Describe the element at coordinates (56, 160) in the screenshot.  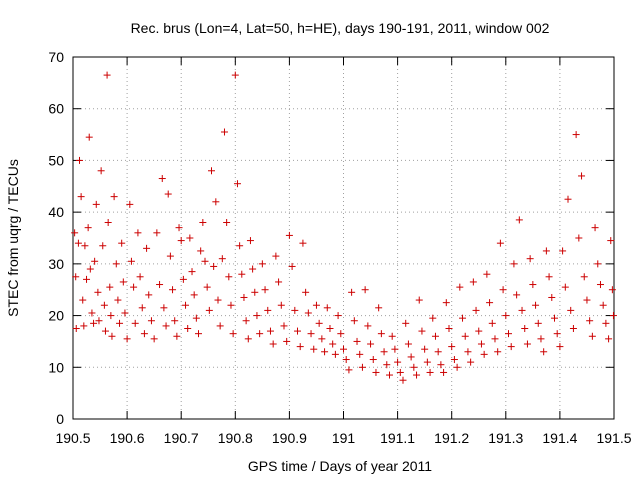
I see `y-tick-label: 50` at that location.